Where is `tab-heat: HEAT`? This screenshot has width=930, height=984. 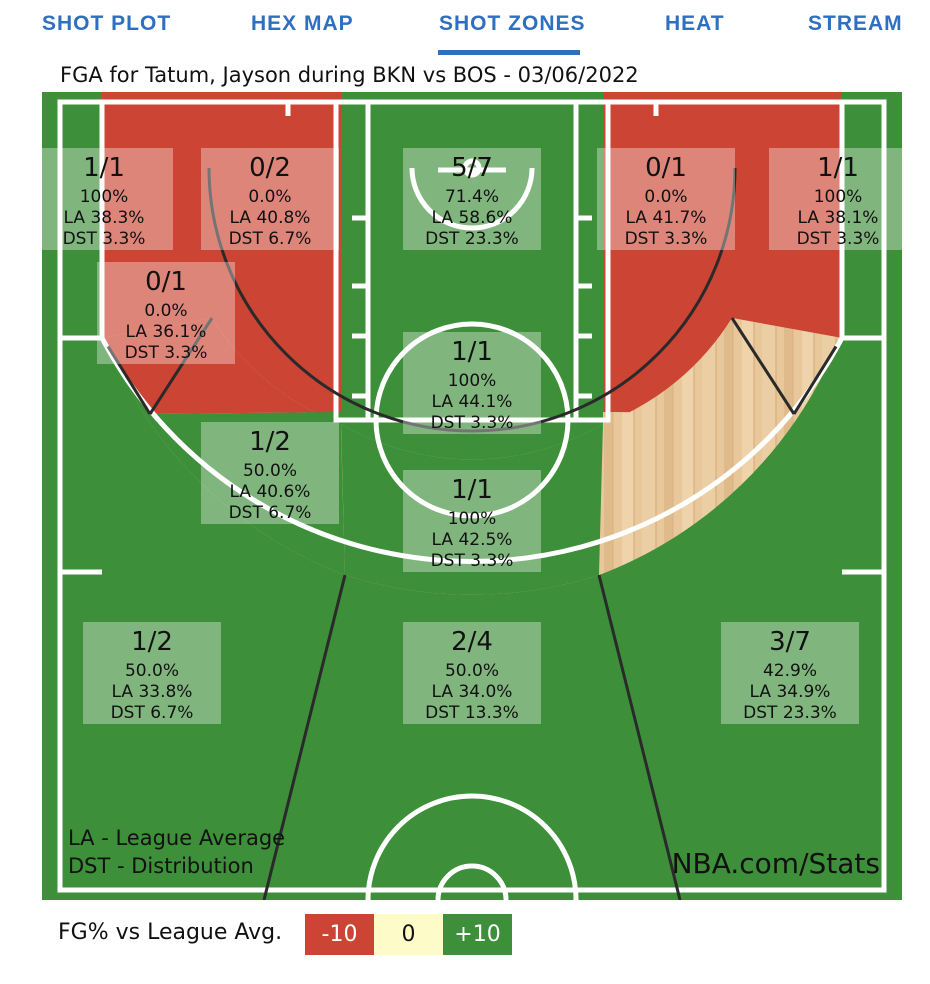
tab-heat: HEAT is located at coordinates (695, 23).